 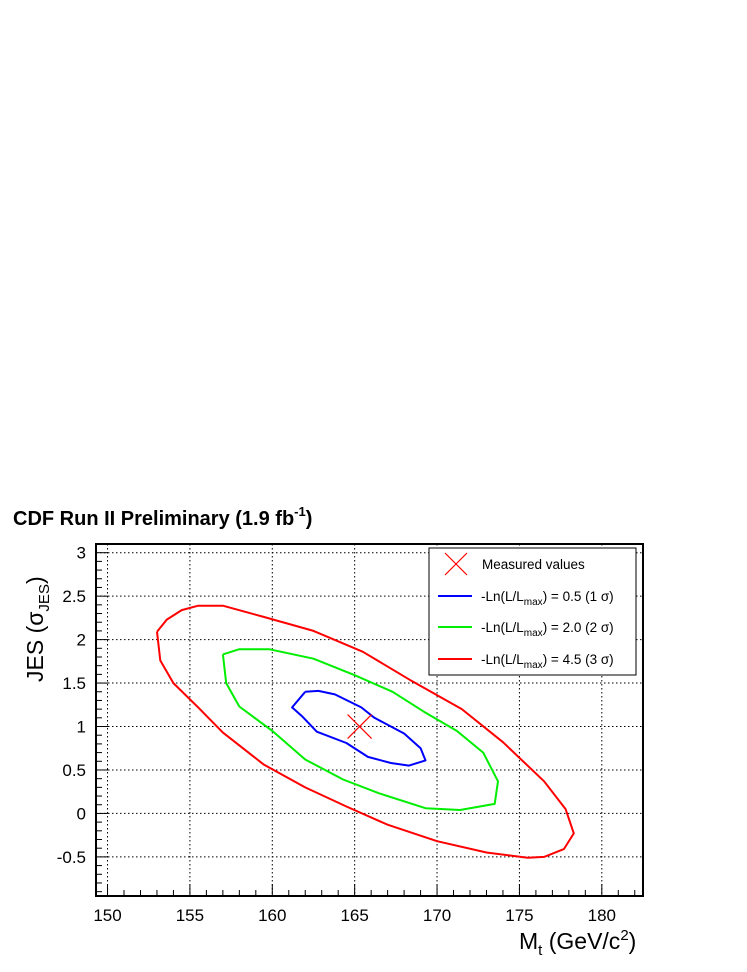 What do you see at coordinates (81, 553) in the screenshot?
I see `y-tick-label: 3` at bounding box center [81, 553].